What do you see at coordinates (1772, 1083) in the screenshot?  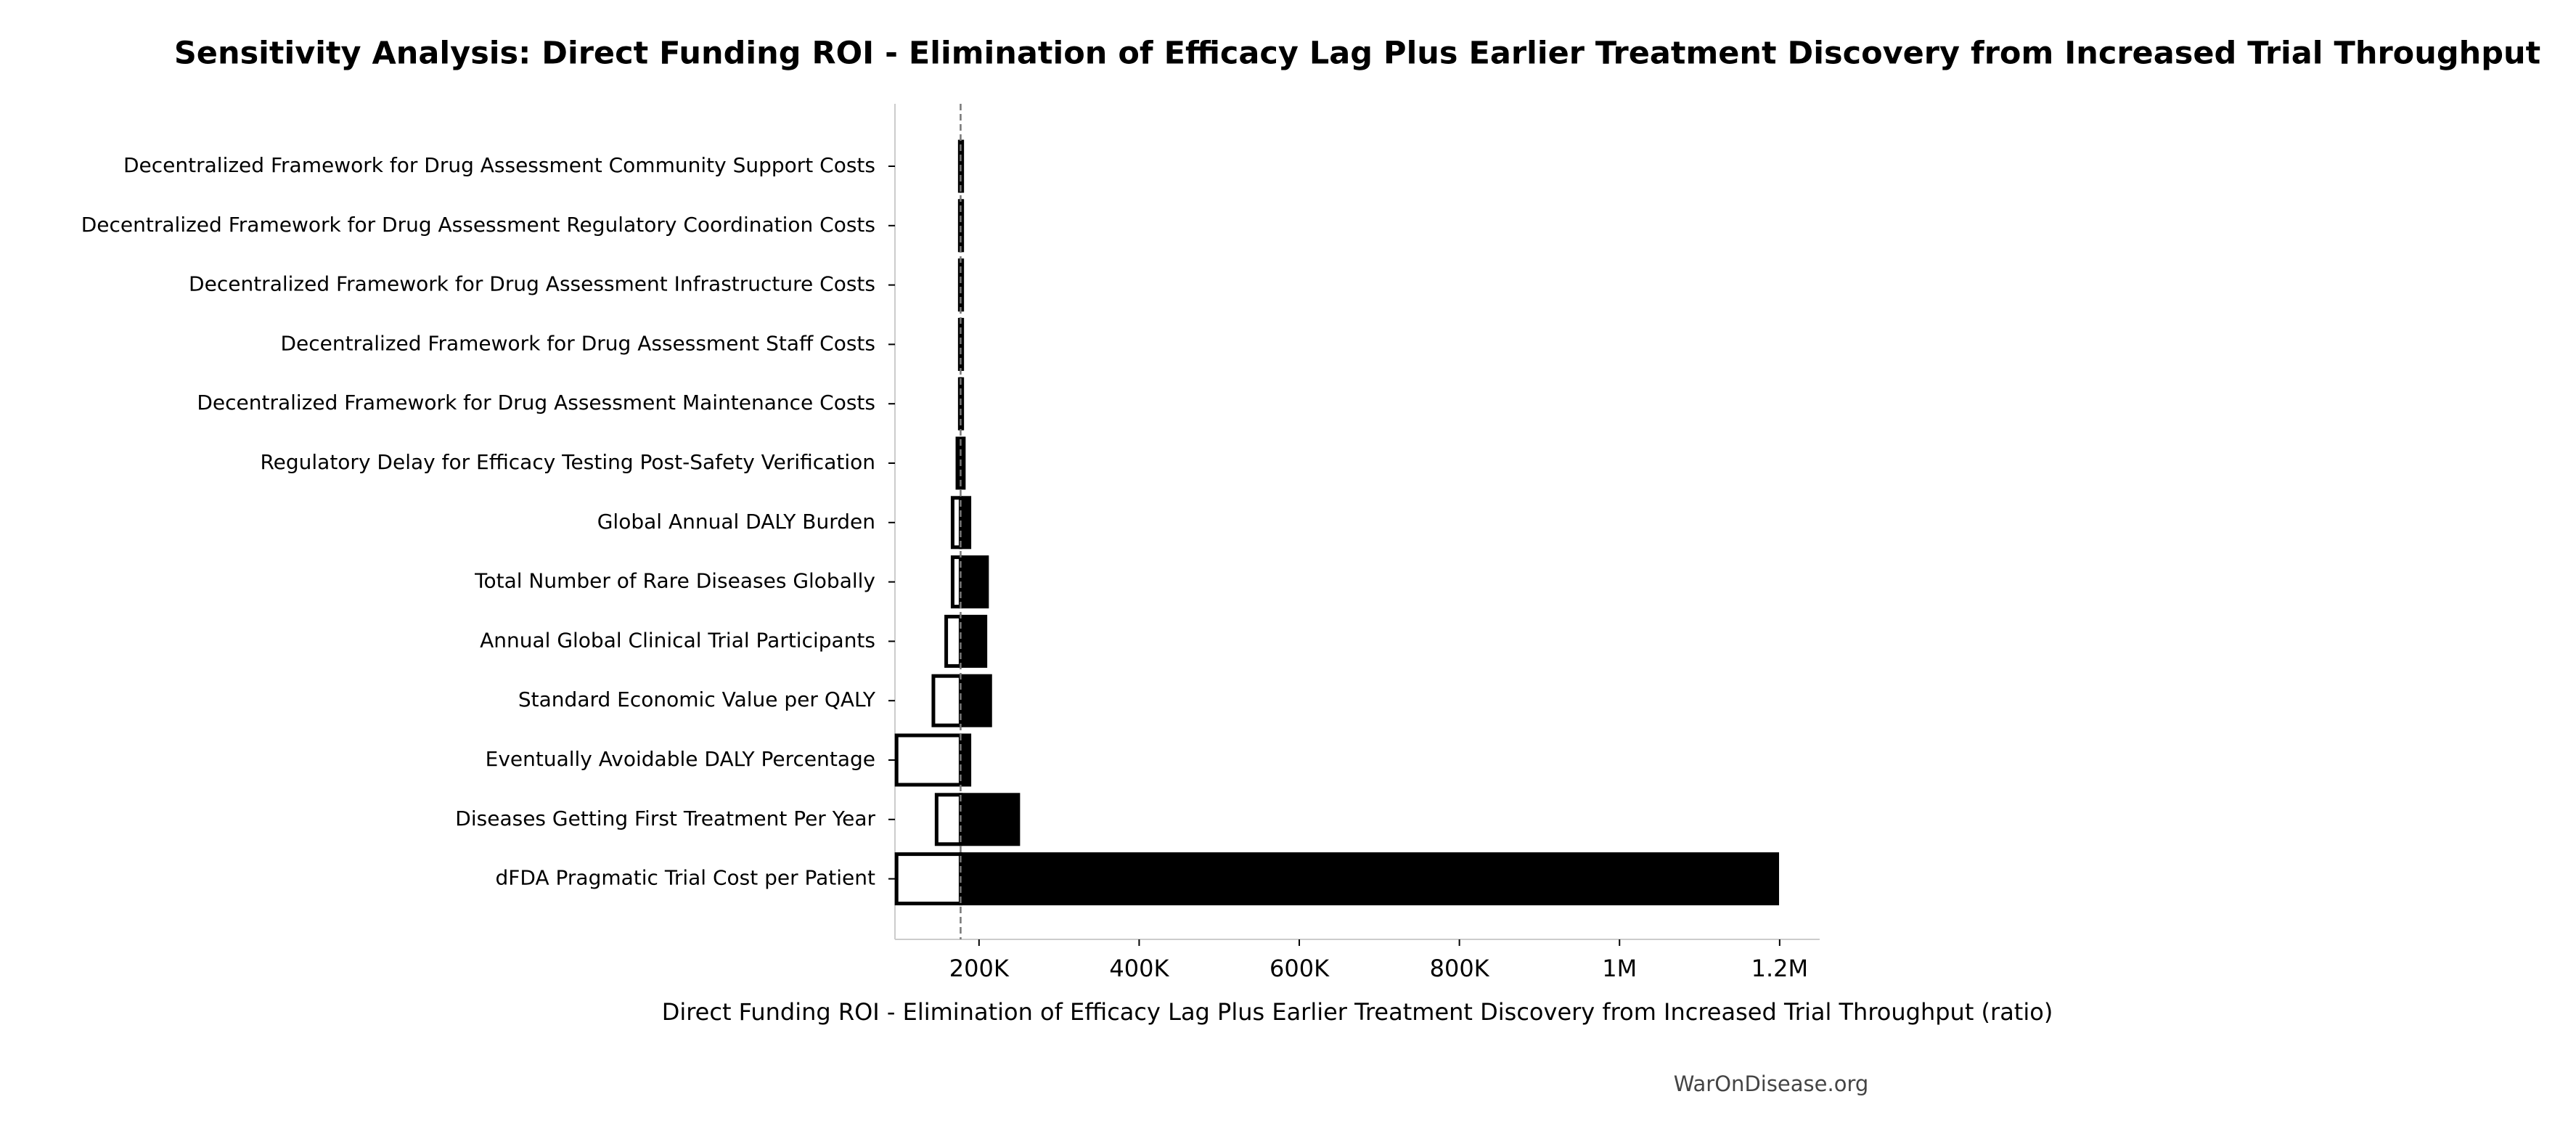 I see `source: WarOnDisease.org` at bounding box center [1772, 1083].